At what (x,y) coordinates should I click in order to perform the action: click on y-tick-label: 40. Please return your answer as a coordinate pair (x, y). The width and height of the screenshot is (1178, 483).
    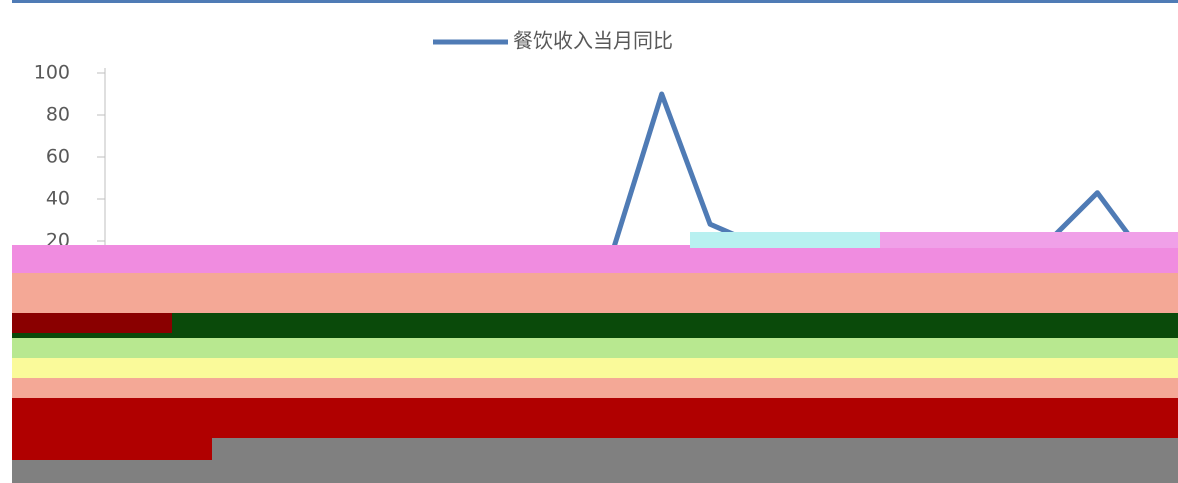
    Looking at the image, I should click on (58, 199).